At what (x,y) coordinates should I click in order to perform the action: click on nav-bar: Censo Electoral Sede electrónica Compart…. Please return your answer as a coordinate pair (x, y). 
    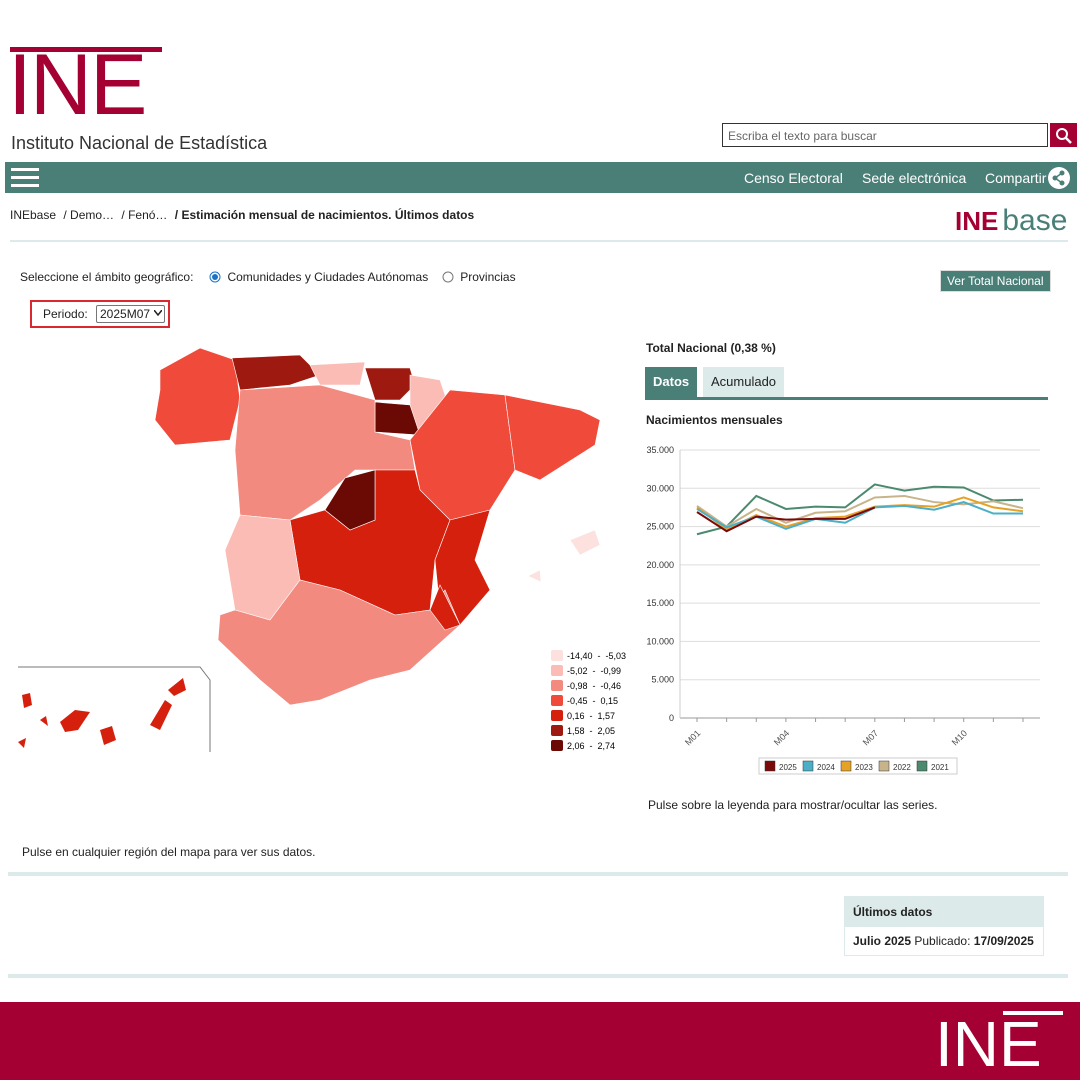
    Looking at the image, I should click on (541, 177).